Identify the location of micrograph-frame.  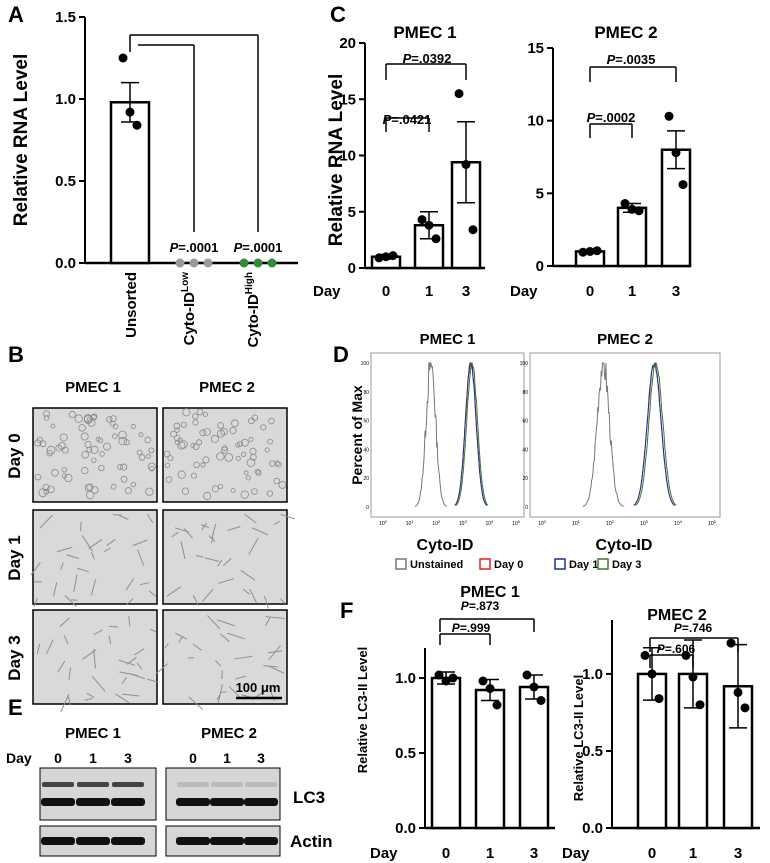
(95, 557).